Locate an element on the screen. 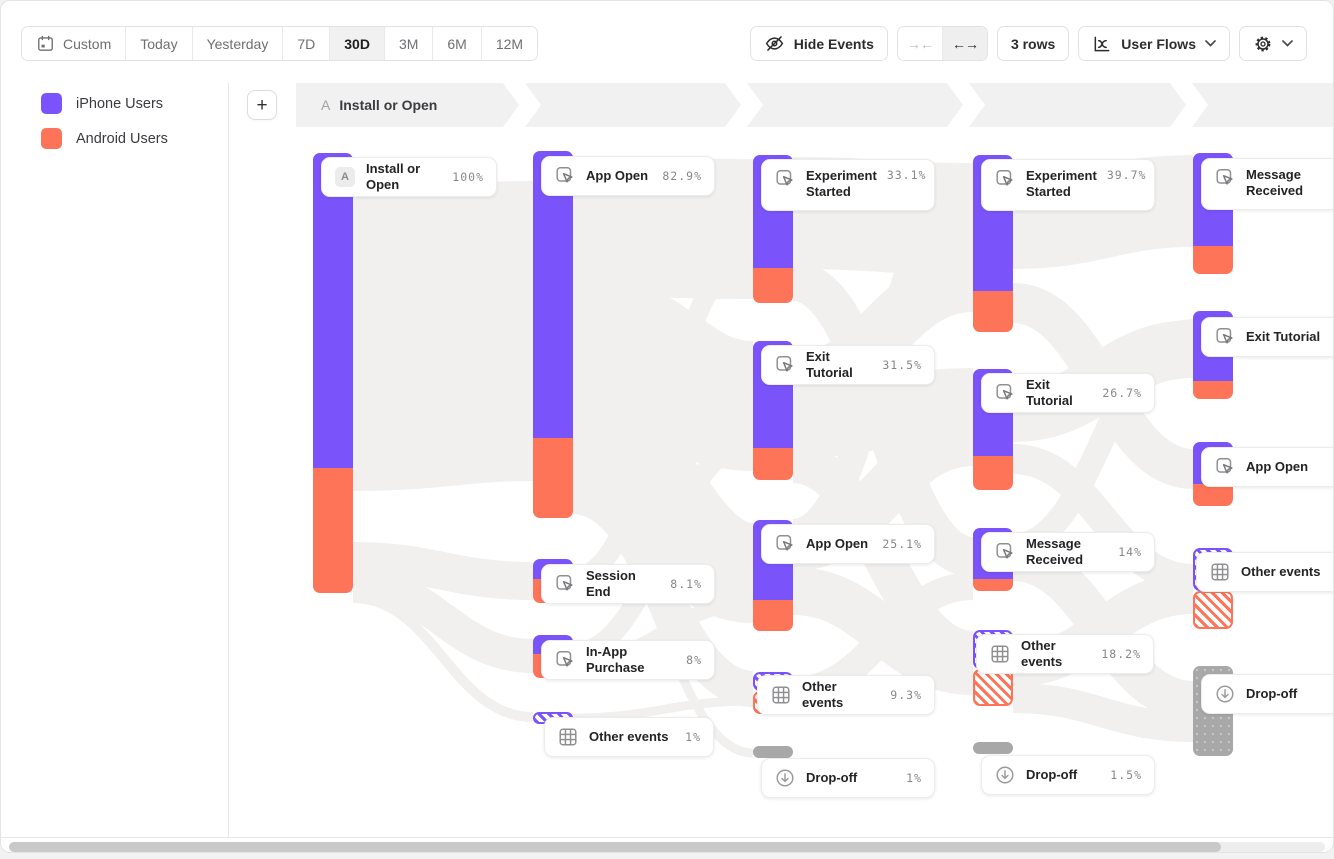 This screenshot has height=859, width=1334. event-name: Install or Open is located at coordinates (393, 176).